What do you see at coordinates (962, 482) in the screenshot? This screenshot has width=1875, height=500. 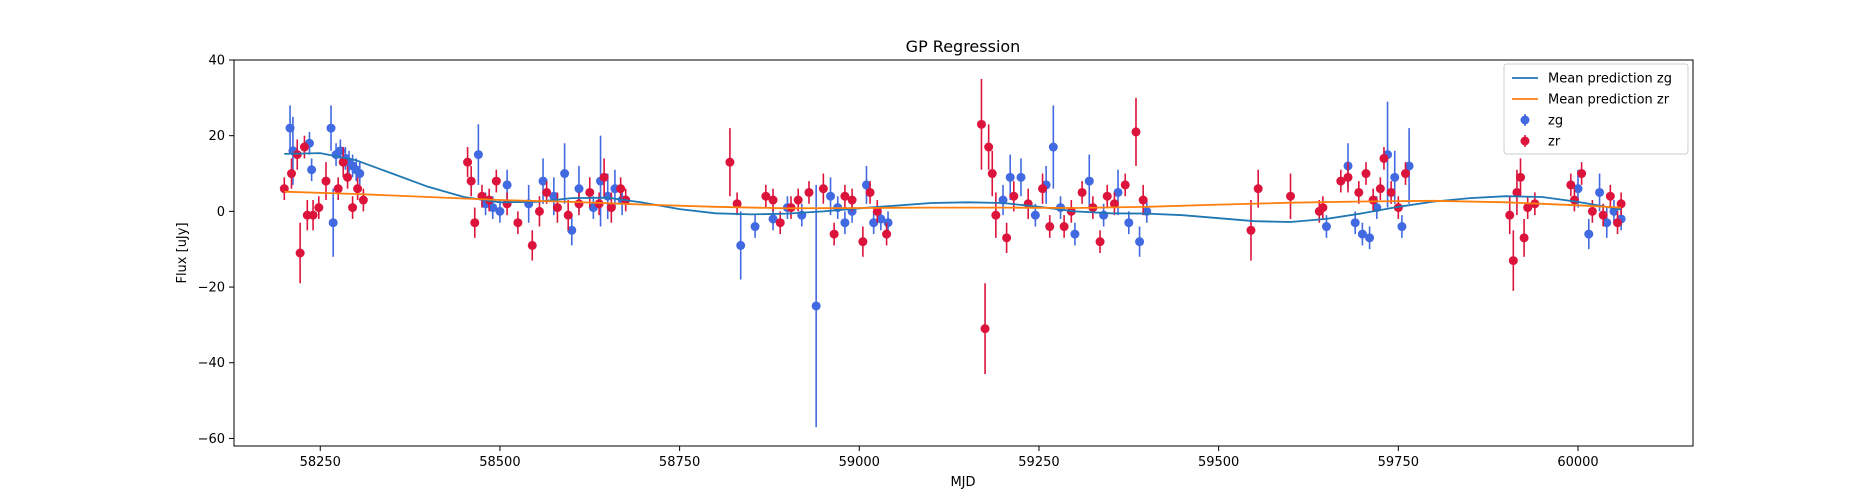 I see `x-axis-label: MJD` at bounding box center [962, 482].